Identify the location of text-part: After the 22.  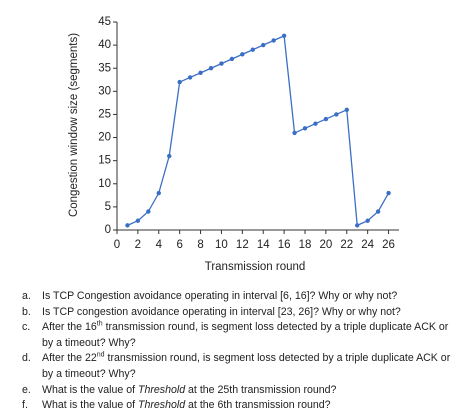
(69, 358).